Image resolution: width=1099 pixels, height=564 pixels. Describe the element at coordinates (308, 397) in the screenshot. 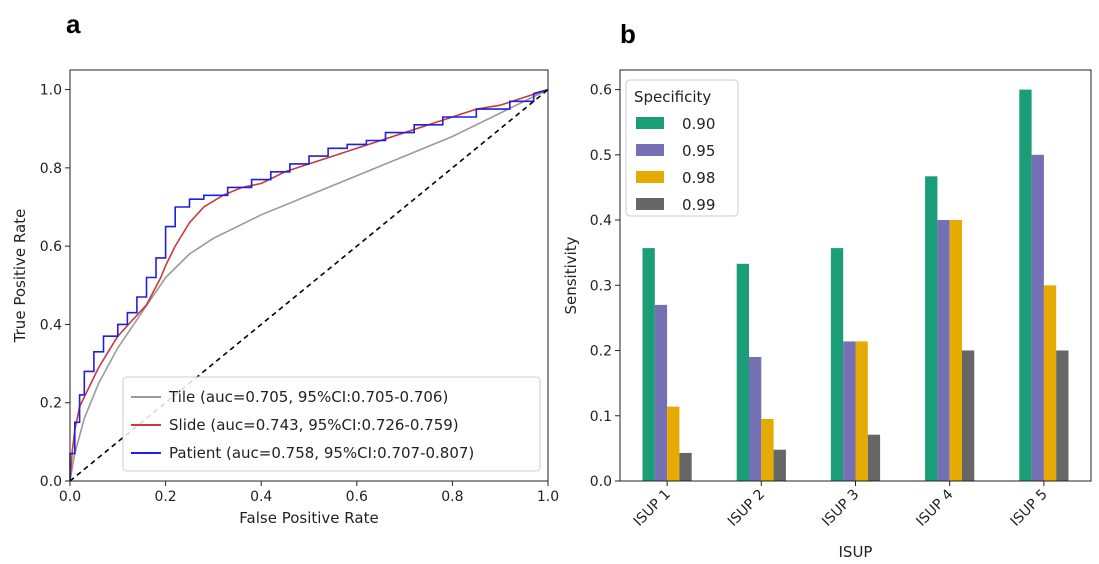

I see `roc-legend-entry: Tile (auc=0.705, 95%CI:0.705-0.706)` at that location.